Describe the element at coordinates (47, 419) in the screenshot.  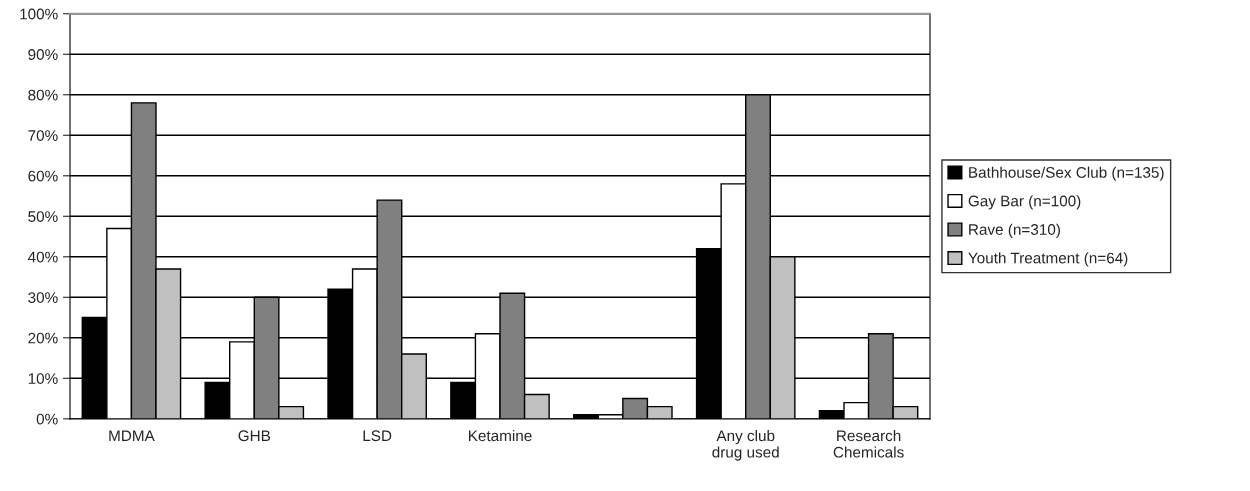
I see `y-tick-label: 0%` at that location.